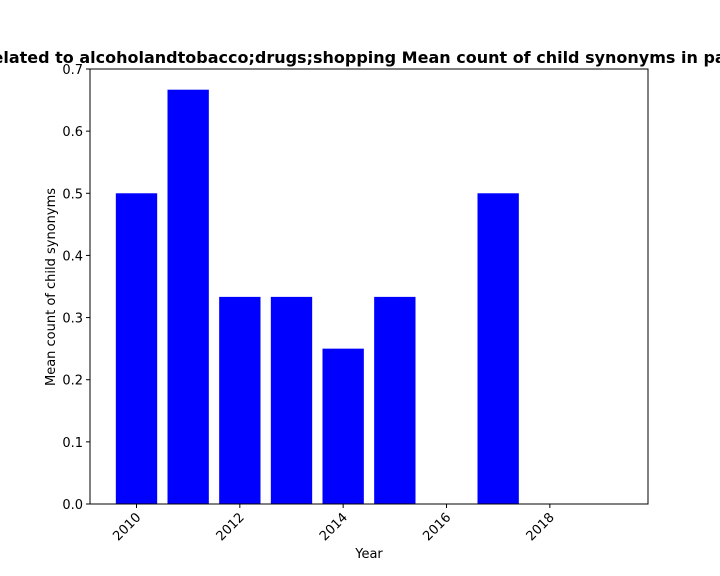 This screenshot has height=576, width=720. What do you see at coordinates (72, 443) in the screenshot?
I see `y-tick-label: 0.1` at bounding box center [72, 443].